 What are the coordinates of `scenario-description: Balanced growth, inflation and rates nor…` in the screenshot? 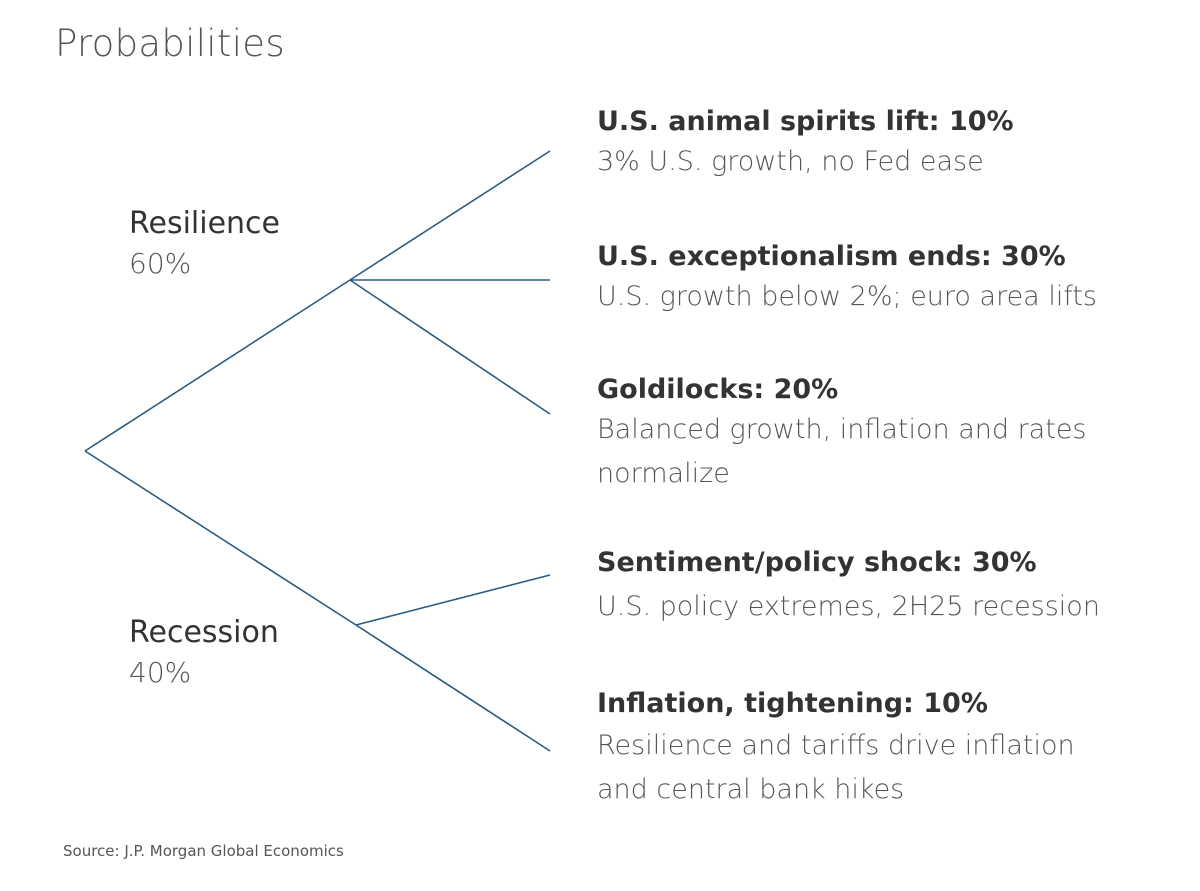 It's located at (842, 451).